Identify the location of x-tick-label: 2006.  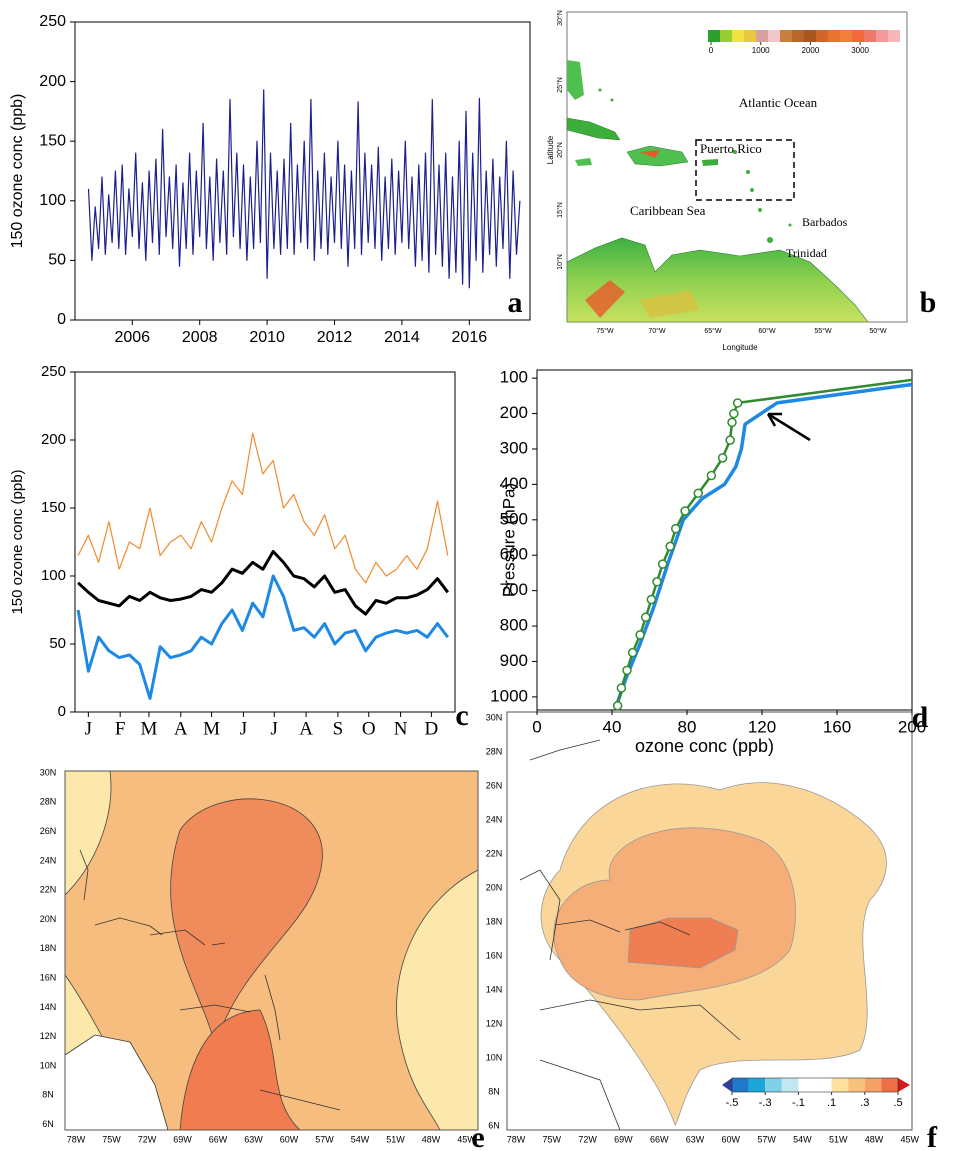
(132, 337).